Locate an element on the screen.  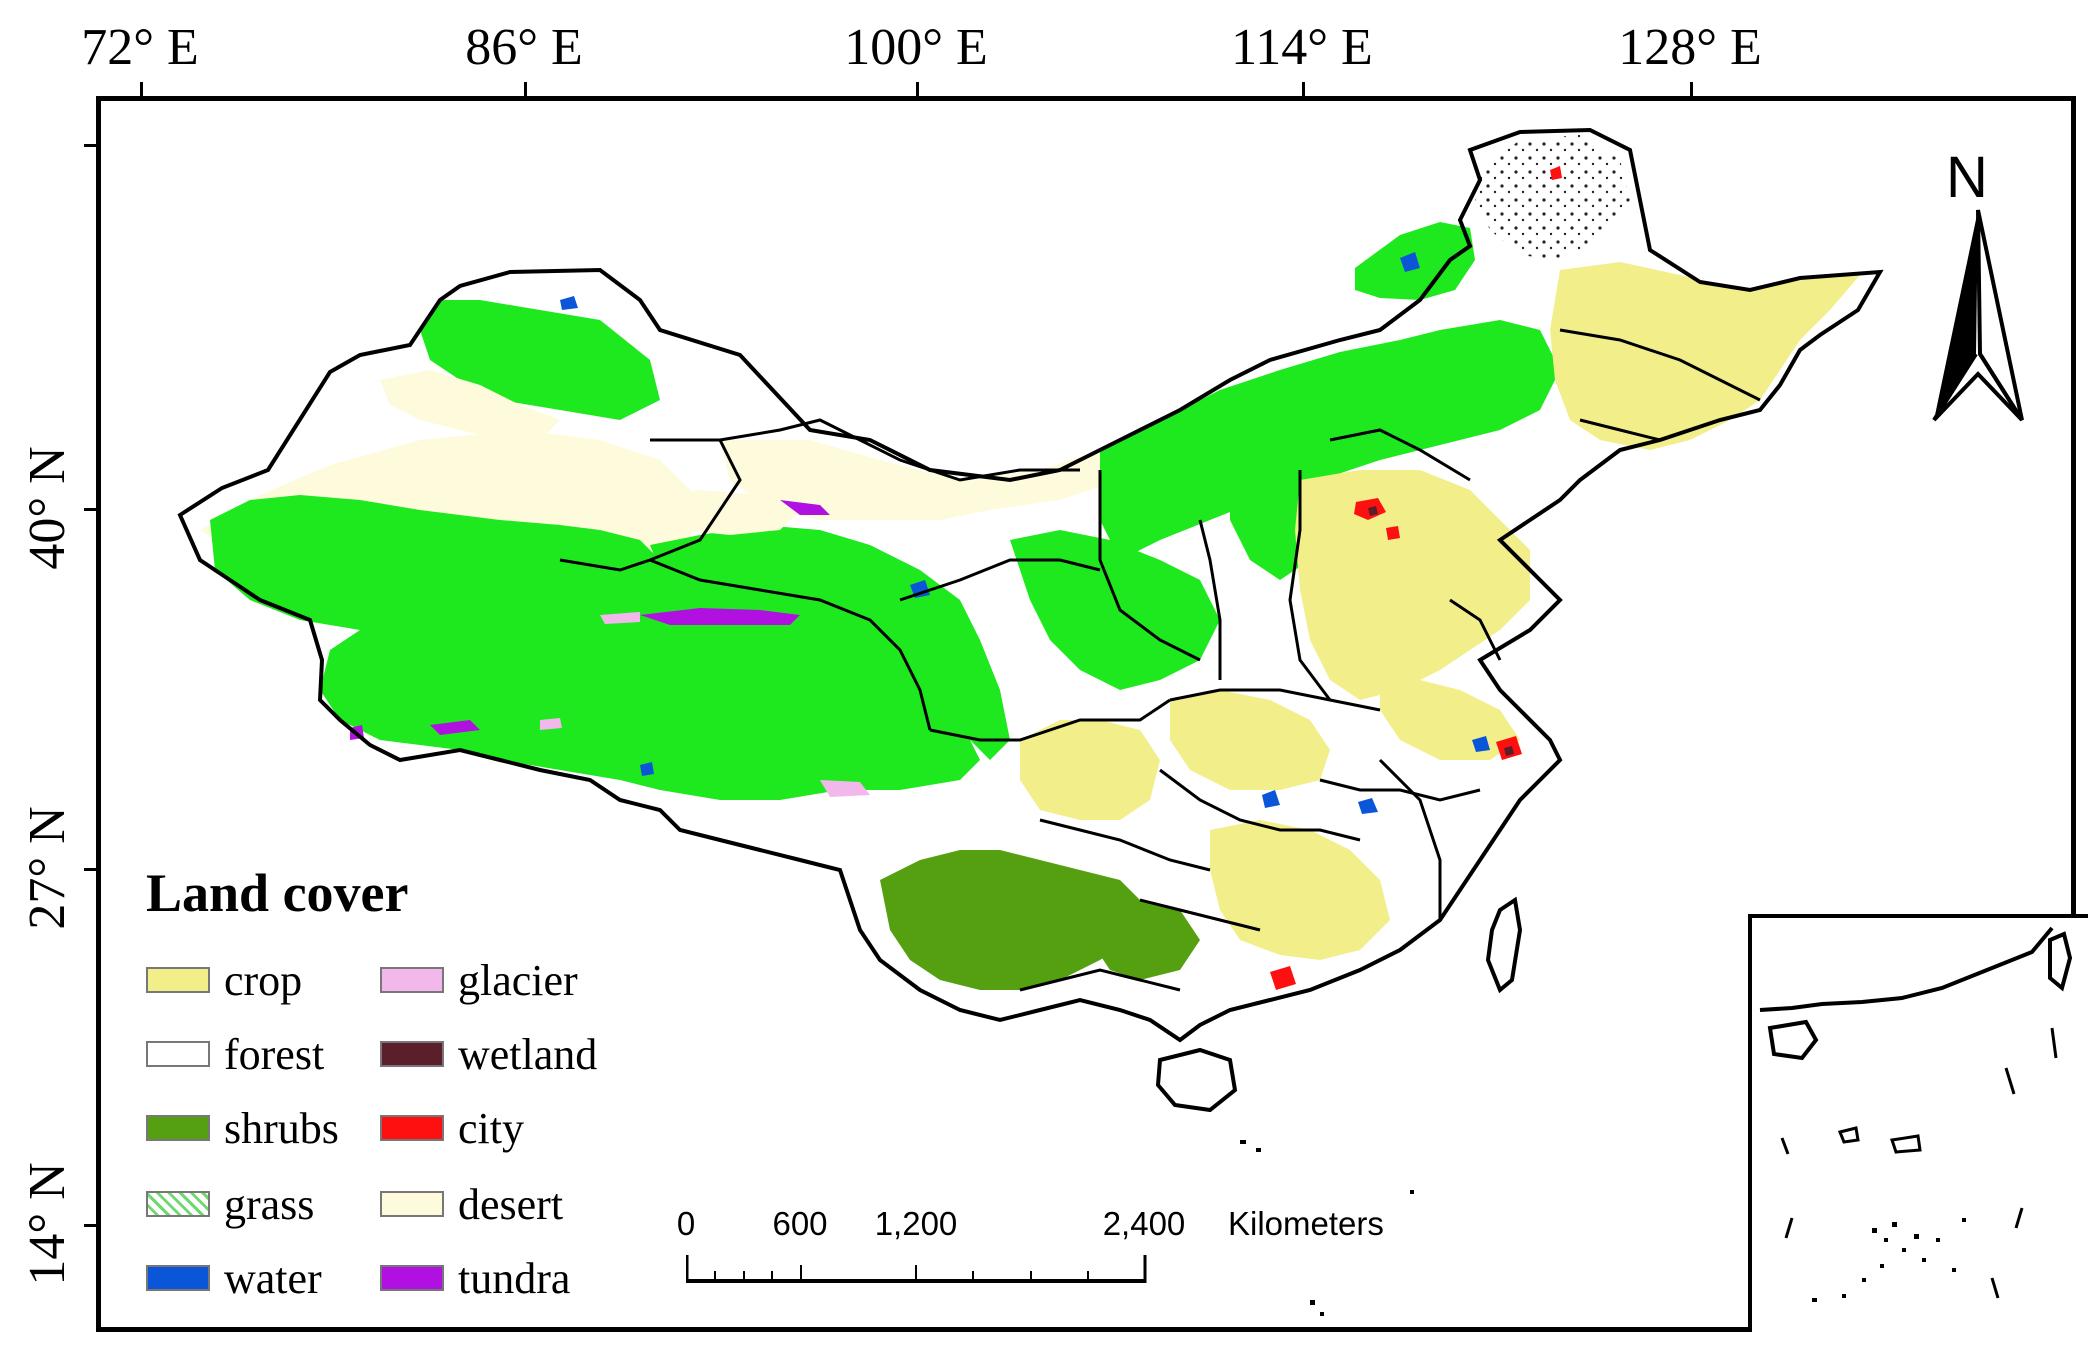
legend-label: water is located at coordinates (273, 1278).